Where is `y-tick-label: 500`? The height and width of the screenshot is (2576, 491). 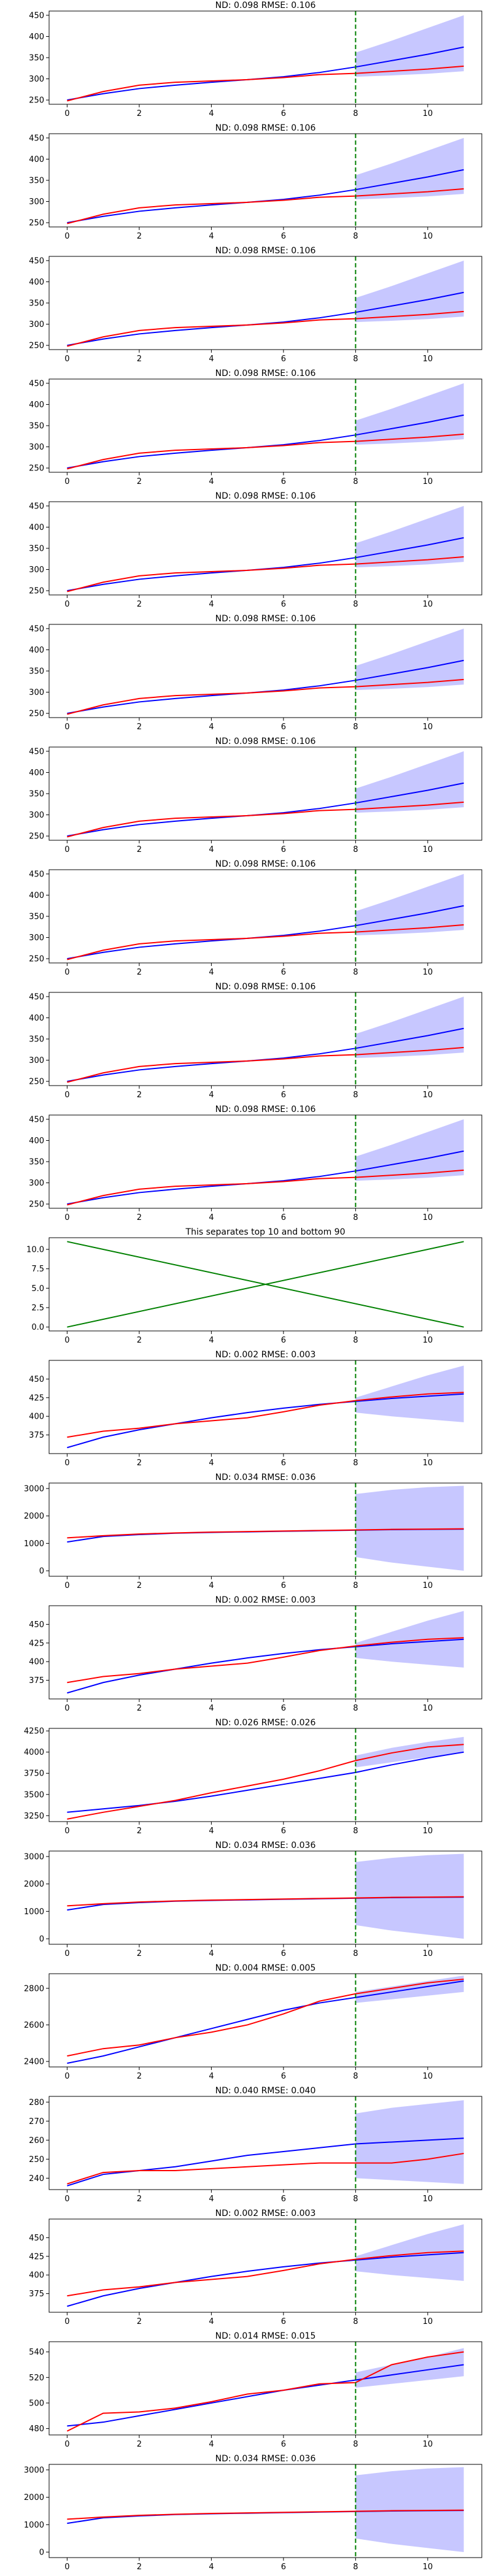 y-tick-label: 500 is located at coordinates (37, 2403).